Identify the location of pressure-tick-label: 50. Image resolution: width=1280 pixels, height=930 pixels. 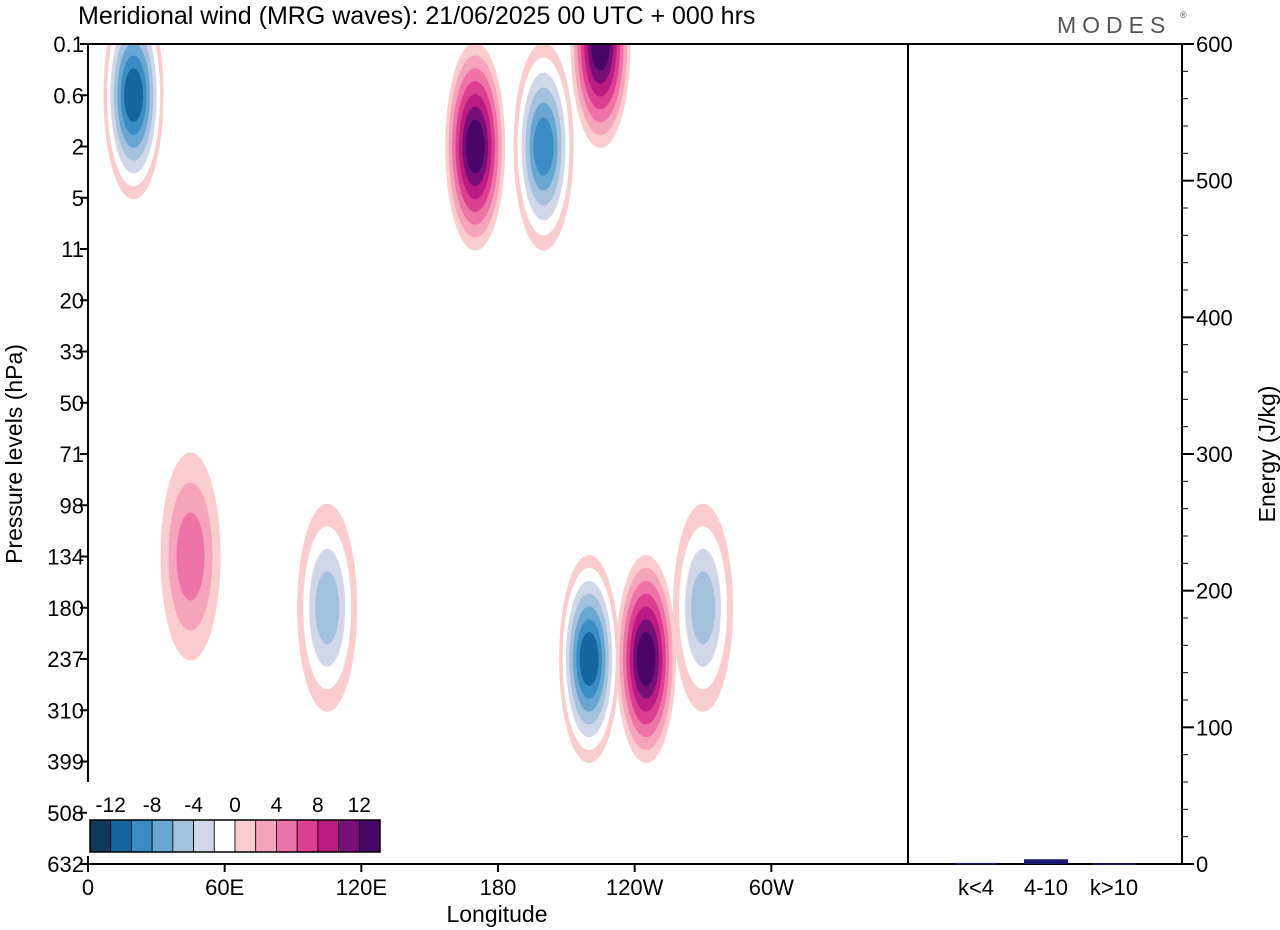
(72, 403).